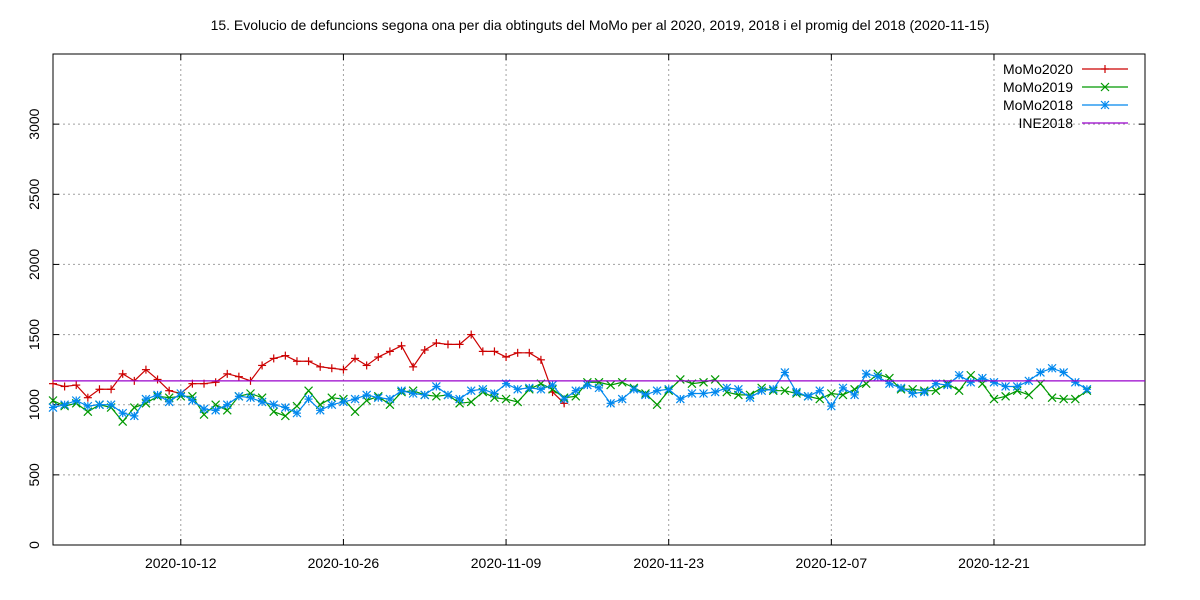  I want to click on y-tick-label: 2500, so click(34, 194).